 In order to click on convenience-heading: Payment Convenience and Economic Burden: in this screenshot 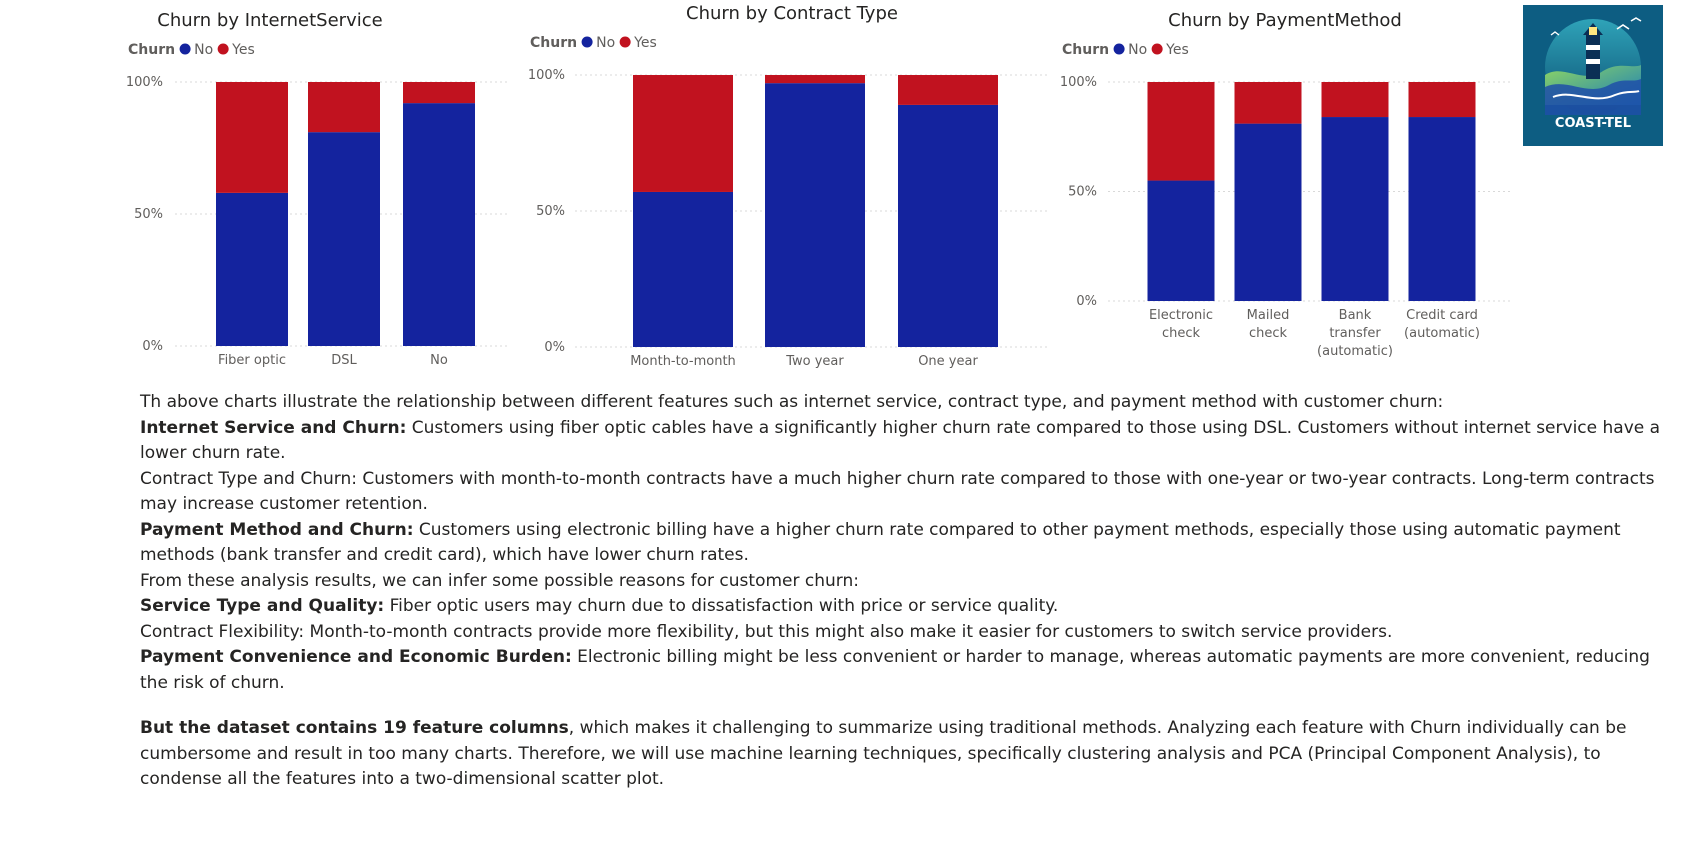, I will do `click(356, 657)`.